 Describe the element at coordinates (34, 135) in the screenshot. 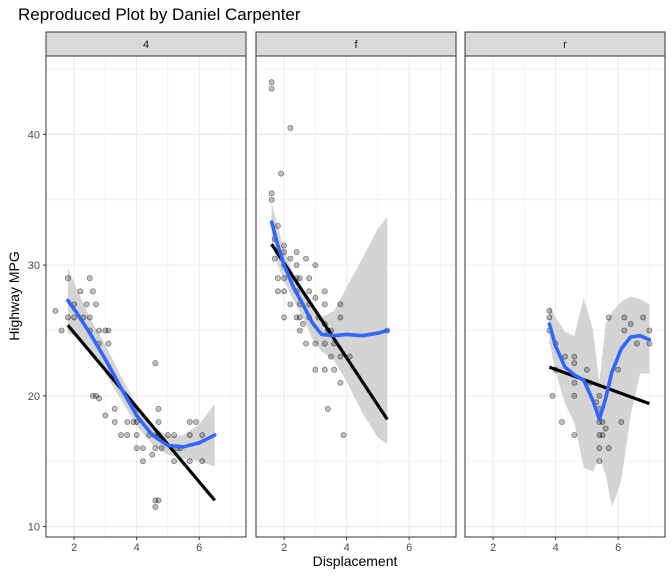

I see `y-tick-label: 40` at that location.